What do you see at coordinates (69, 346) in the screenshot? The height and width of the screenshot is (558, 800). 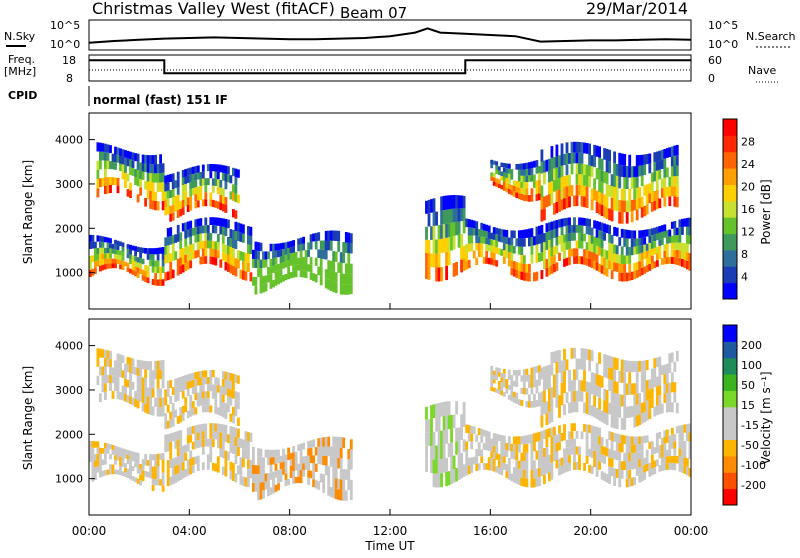 I see `y-tick-label: 4000` at bounding box center [69, 346].